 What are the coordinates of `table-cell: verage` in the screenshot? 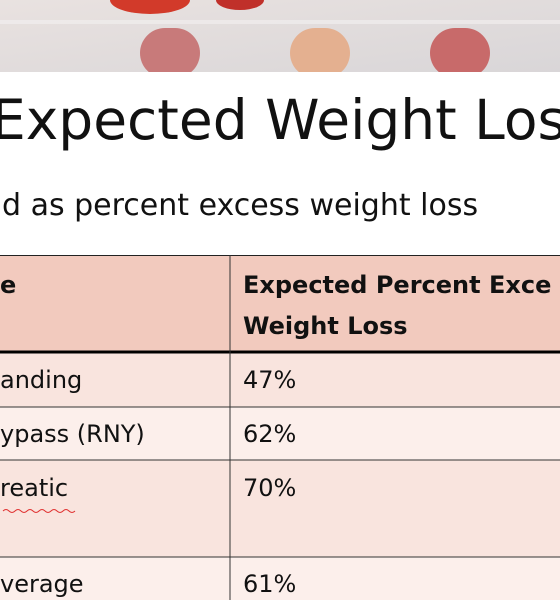 It's located at (42, 584).